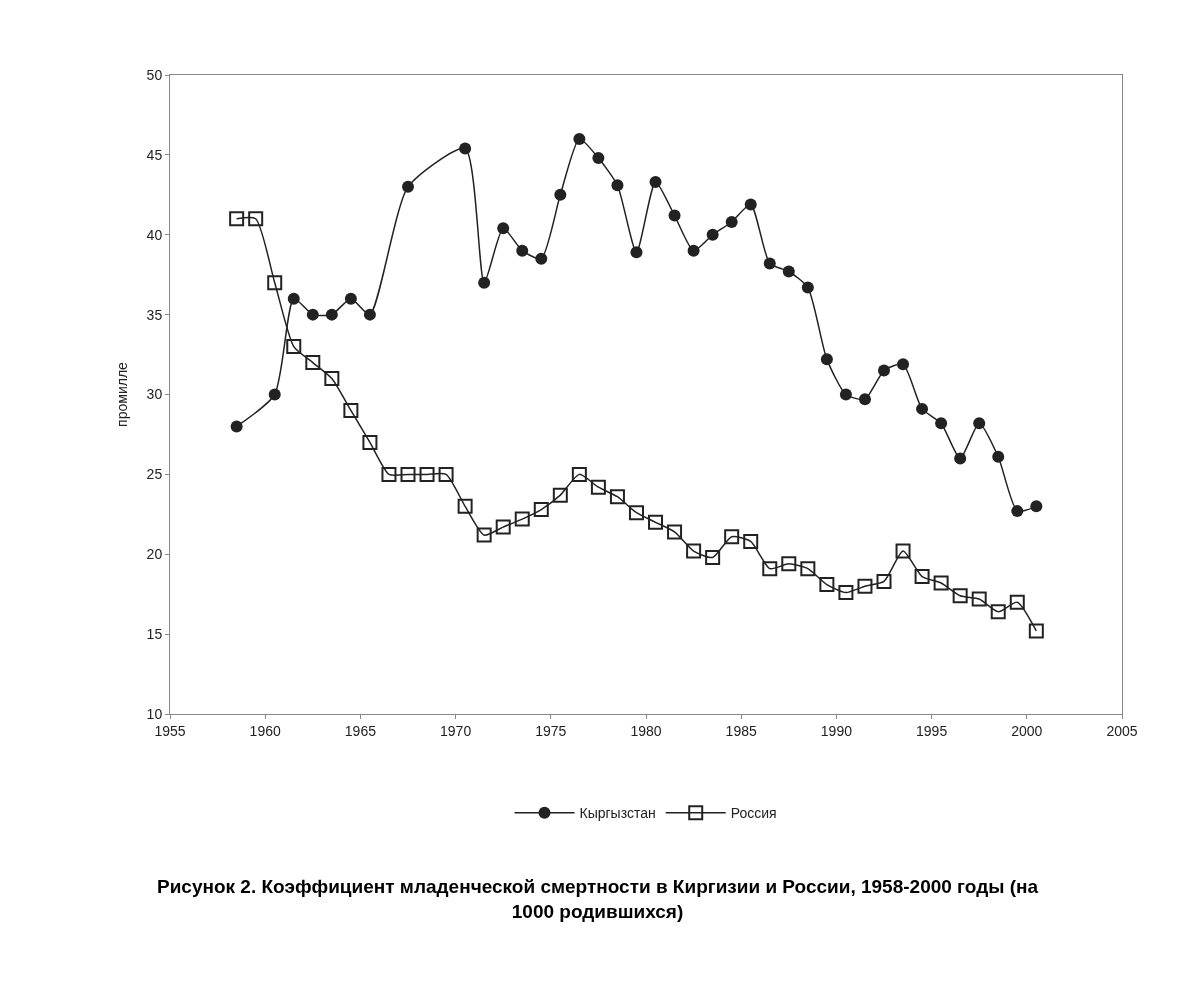 The height and width of the screenshot is (994, 1197). Describe the element at coordinates (1122, 730) in the screenshot. I see `x-tick-label: 2005` at that location.